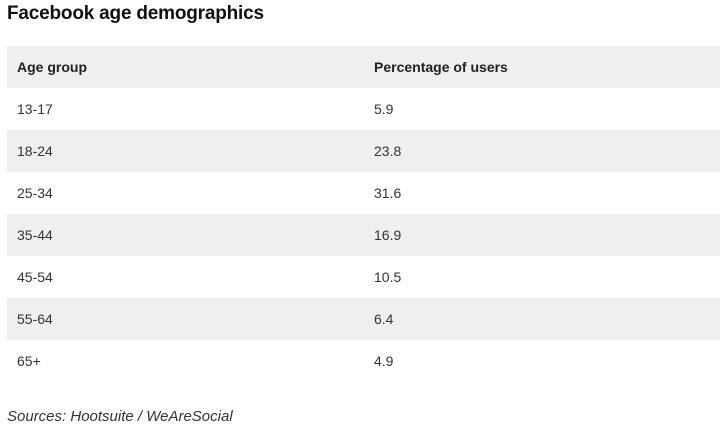 This screenshot has width=728, height=441. Describe the element at coordinates (388, 277) in the screenshot. I see `cell-percentage: 10.5` at that location.